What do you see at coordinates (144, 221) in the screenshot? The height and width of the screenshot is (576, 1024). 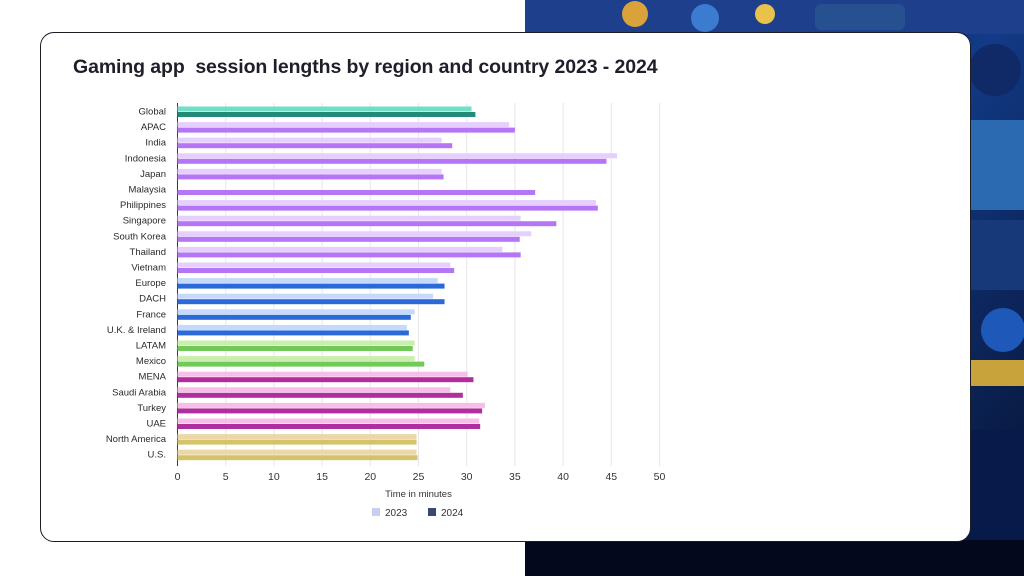 I see `category-label: Singapore` at bounding box center [144, 221].